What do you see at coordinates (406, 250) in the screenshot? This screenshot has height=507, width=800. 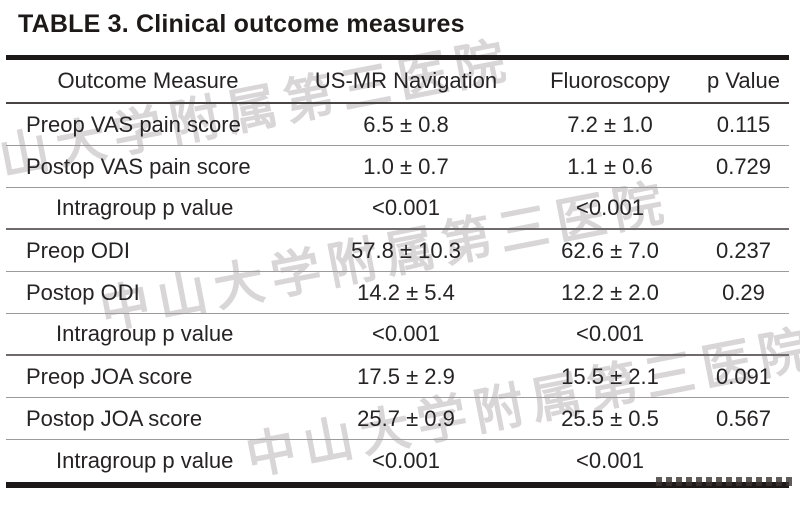 I see `usmr-value-cell: 57.8 ± 10.3` at bounding box center [406, 250].